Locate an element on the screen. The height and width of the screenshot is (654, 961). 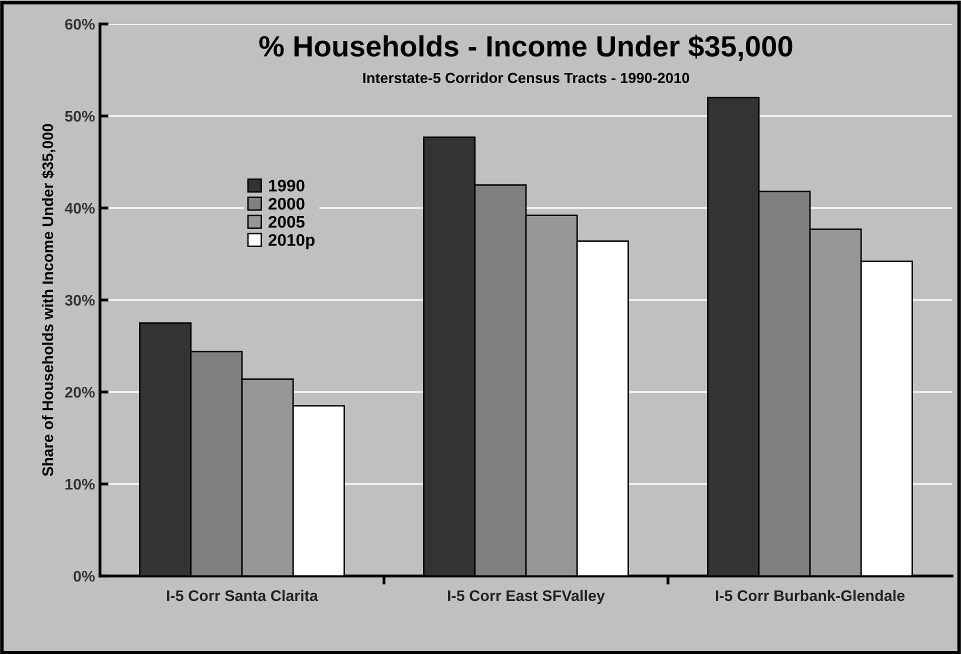
y-tick-label: 60% is located at coordinates (80, 24).